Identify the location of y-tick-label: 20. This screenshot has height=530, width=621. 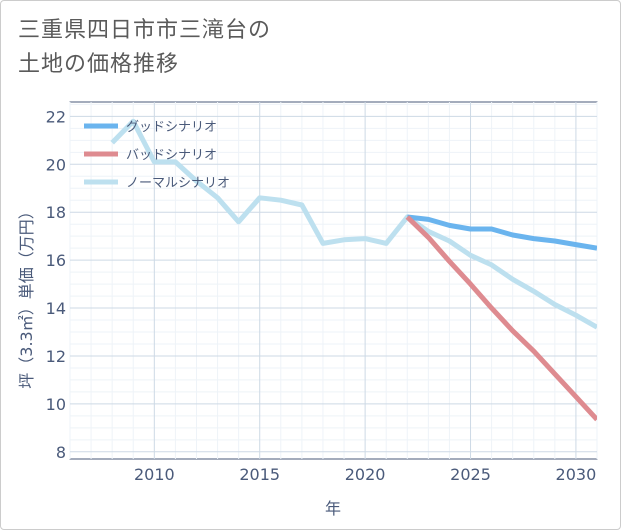
(56, 164).